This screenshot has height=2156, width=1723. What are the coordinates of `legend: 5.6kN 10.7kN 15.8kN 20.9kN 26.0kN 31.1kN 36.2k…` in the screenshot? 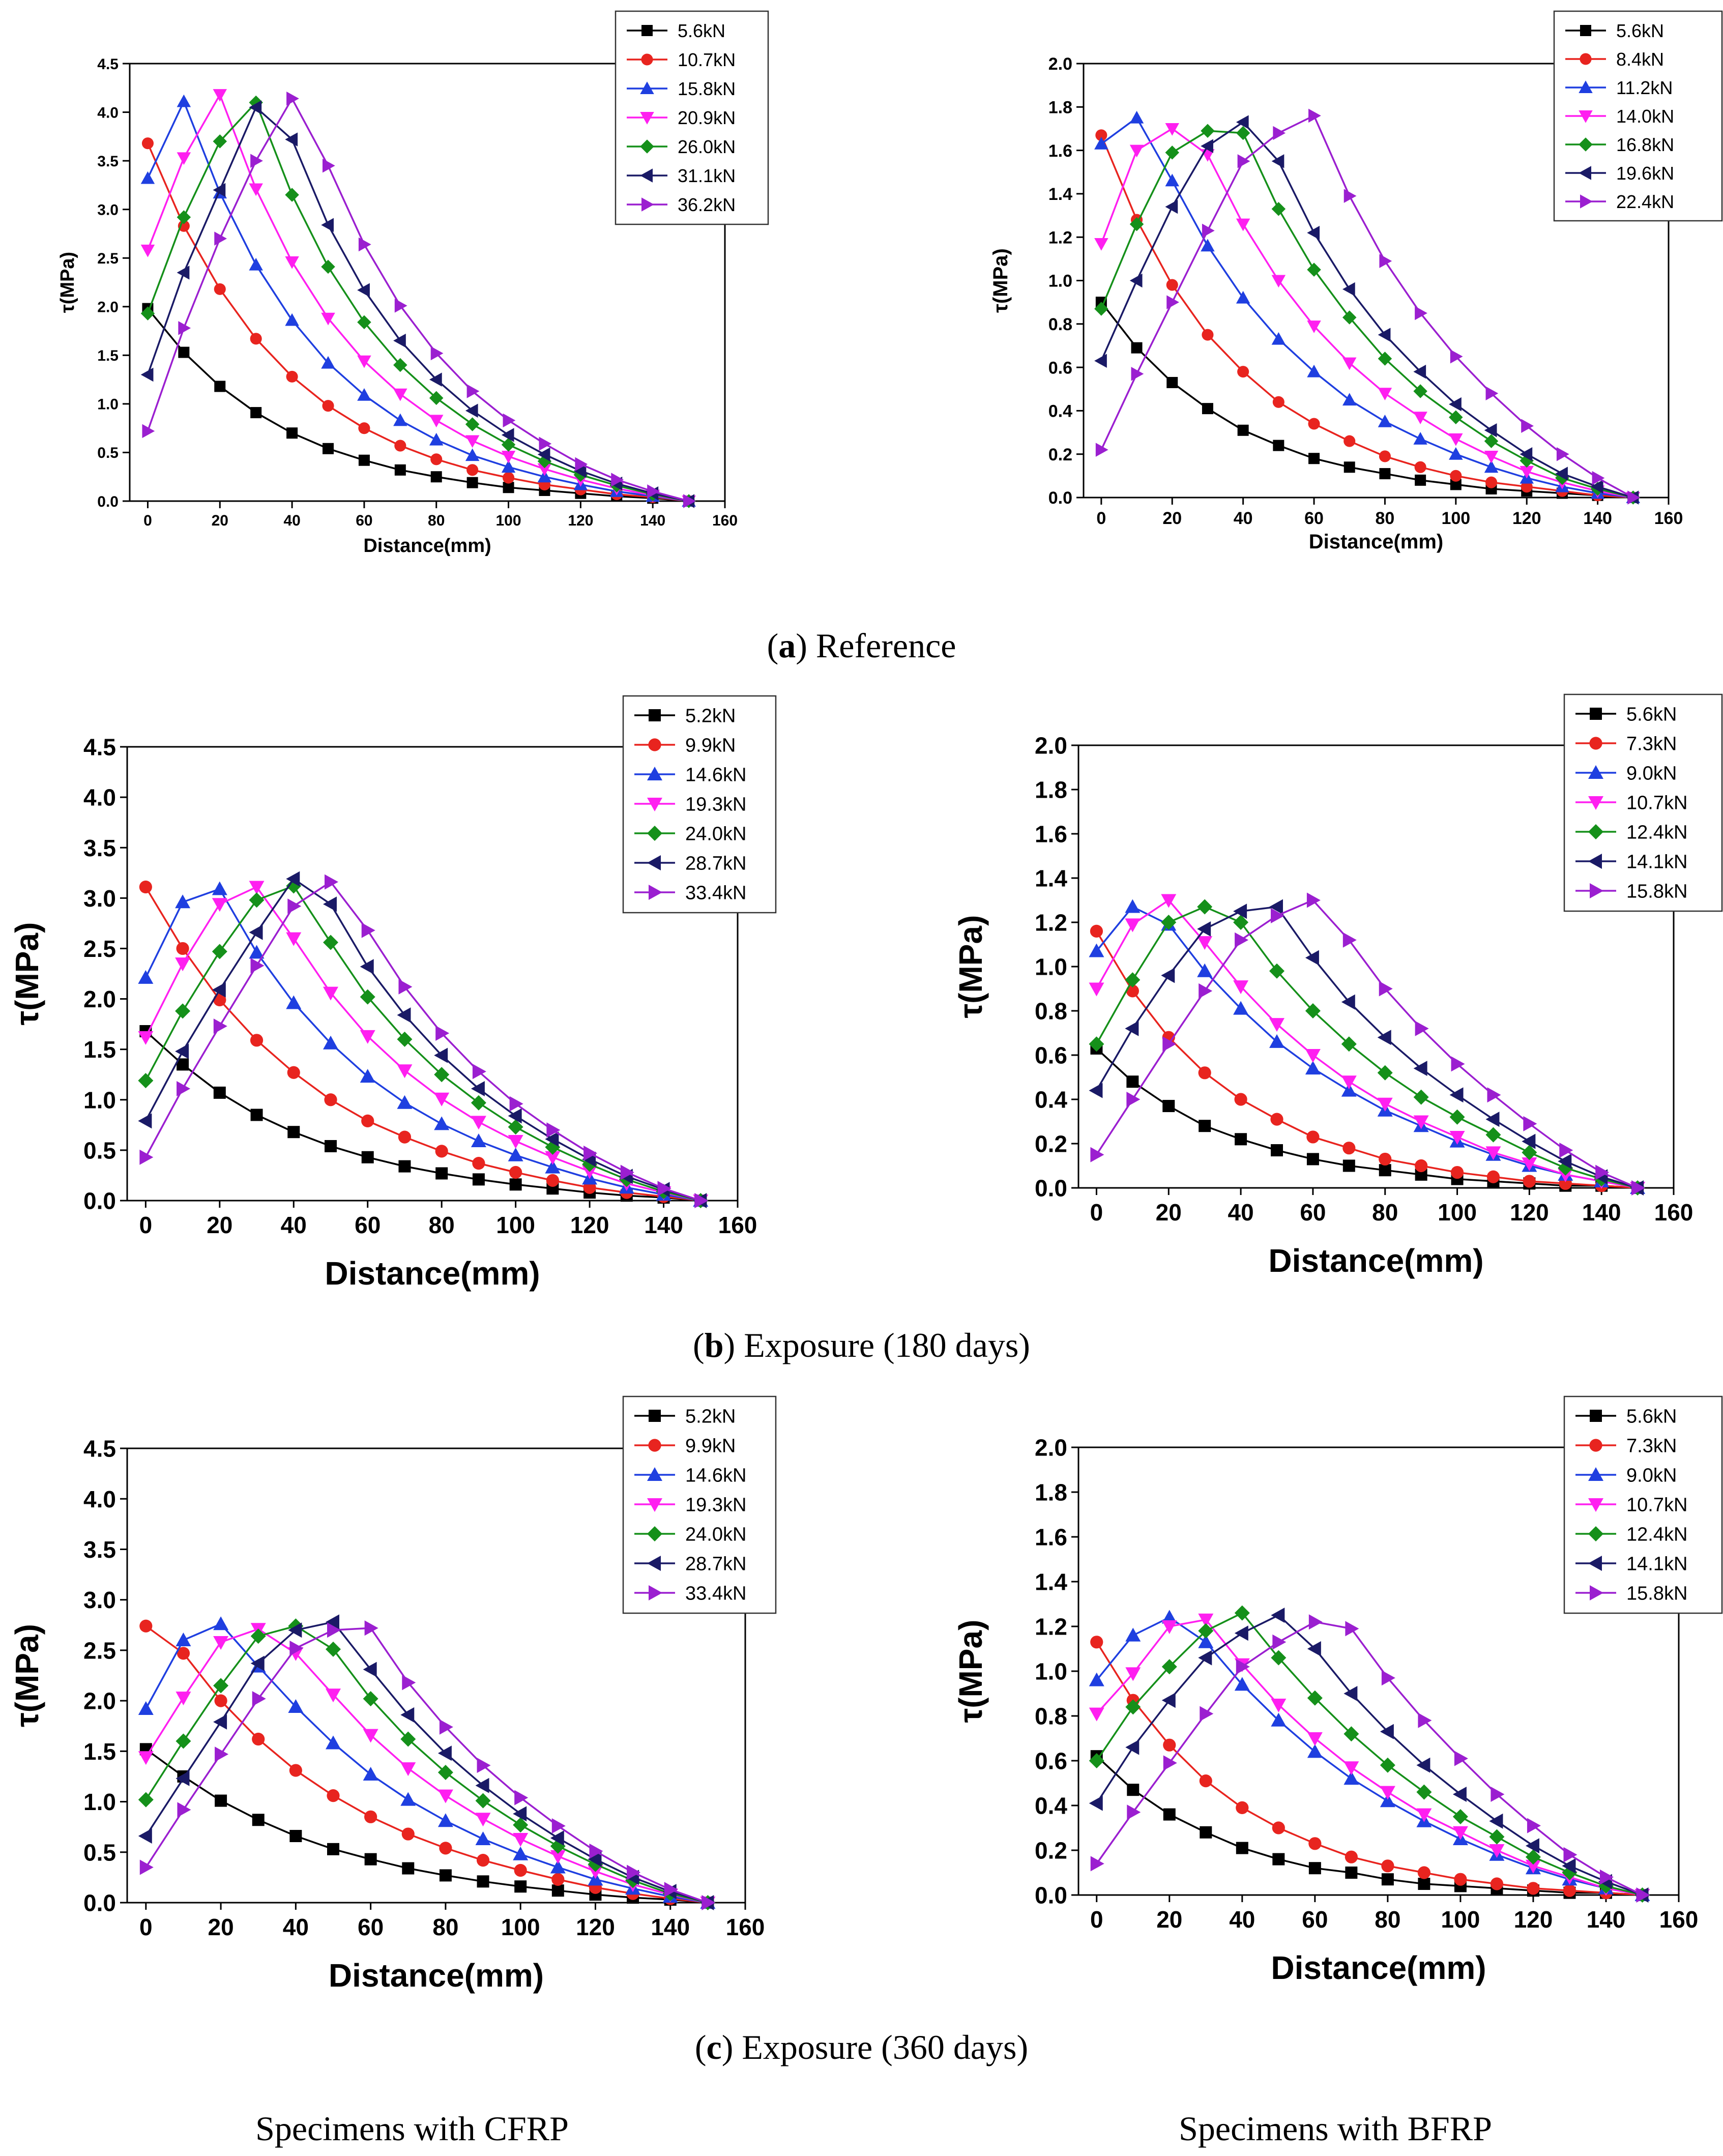 It's located at (692, 118).